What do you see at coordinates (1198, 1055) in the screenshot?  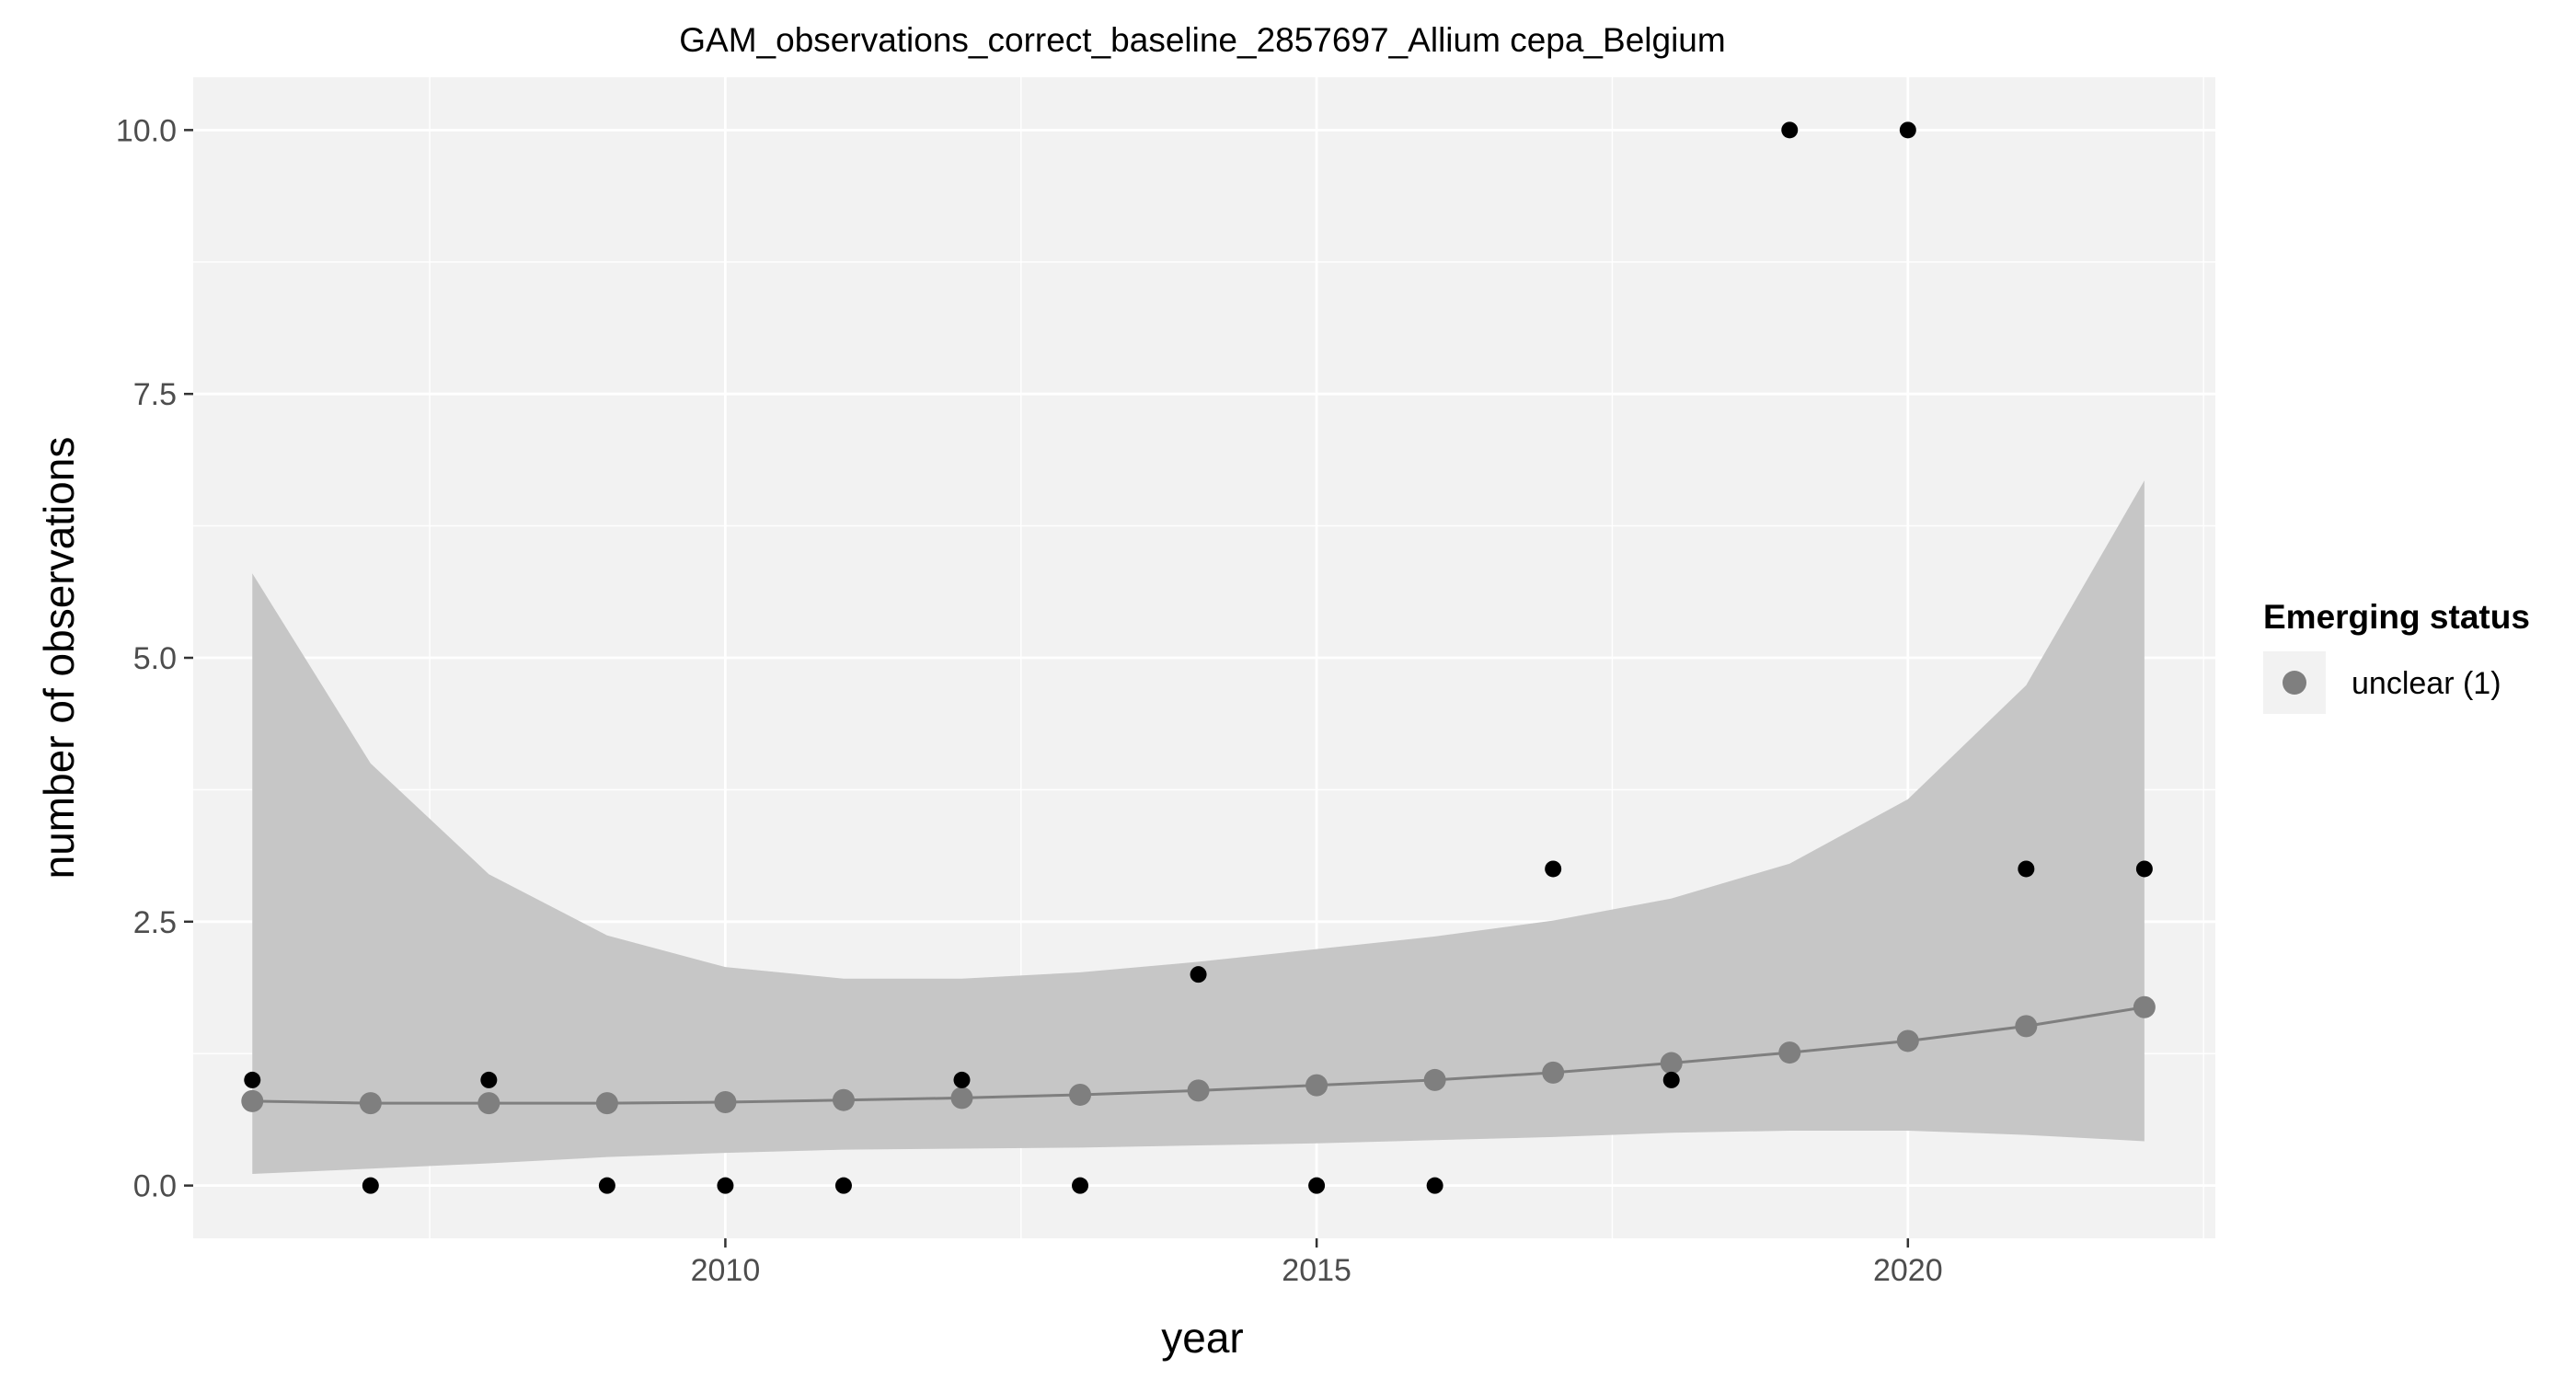 I see `fit-layer` at bounding box center [1198, 1055].